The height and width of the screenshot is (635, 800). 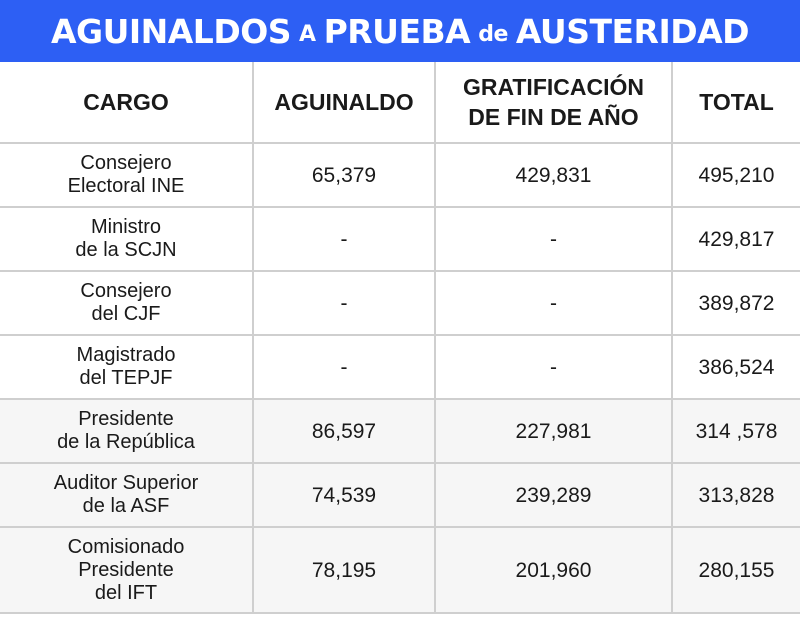 I want to click on cell-gratificacion: 239,289, so click(x=553, y=495).